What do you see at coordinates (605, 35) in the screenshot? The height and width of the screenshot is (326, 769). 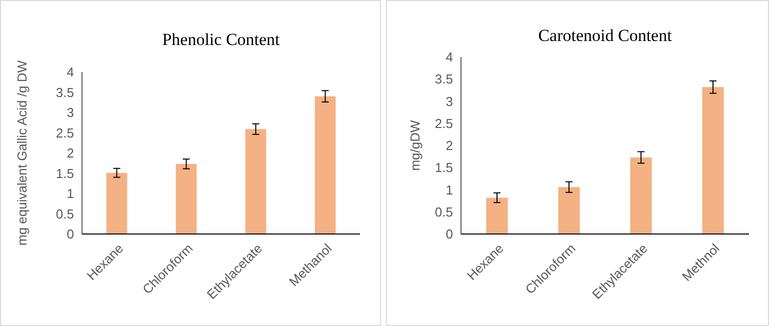 I see `chart-title: Carotenoid Content` at bounding box center [605, 35].